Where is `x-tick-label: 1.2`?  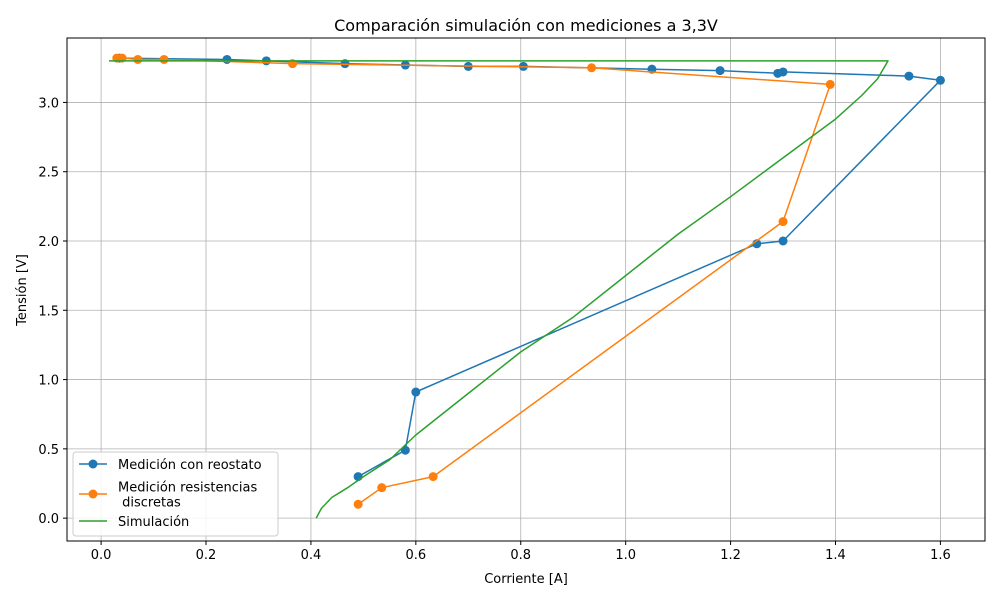
x-tick-label: 1.2 is located at coordinates (730, 555).